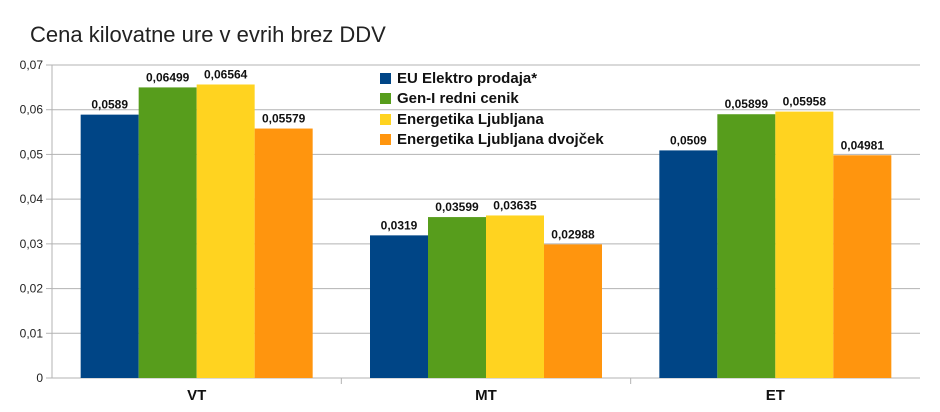 This screenshot has height=412, width=940. I want to click on data-label: 0,03599, so click(457, 207).